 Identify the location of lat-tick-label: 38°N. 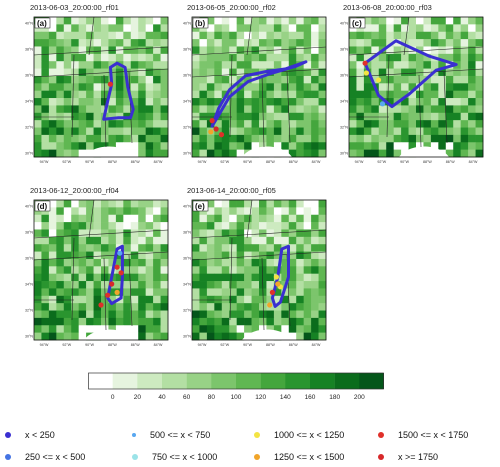
(29, 233).